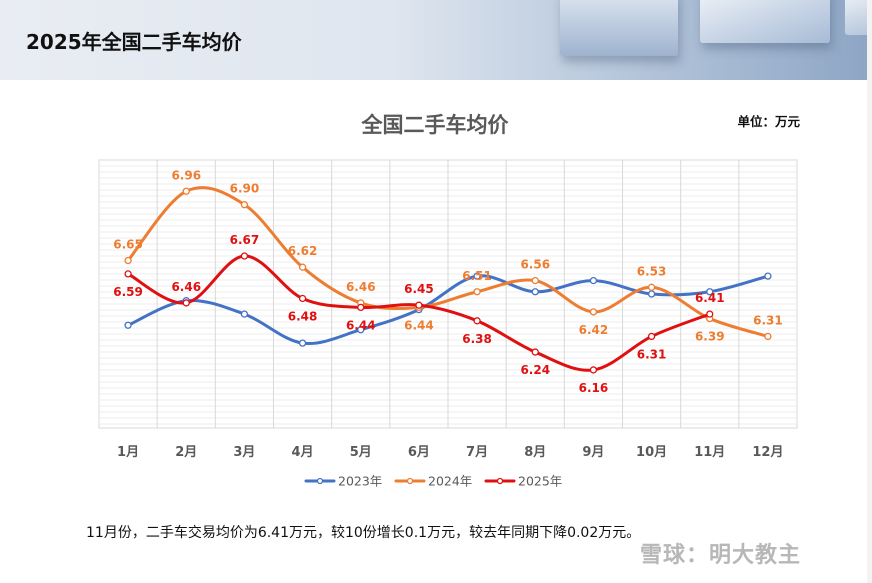  I want to click on x-tick-label: 11月, so click(709, 452).